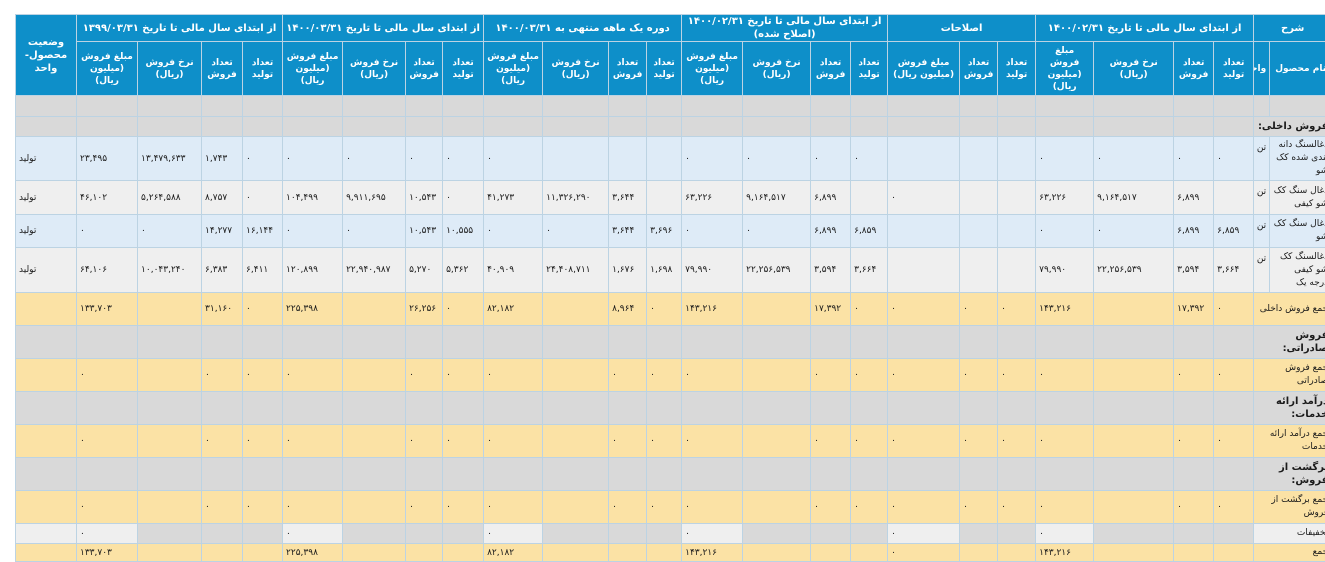  Describe the element at coordinates (1262, 270) in the screenshot. I see `unit-cell: تن` at that location.